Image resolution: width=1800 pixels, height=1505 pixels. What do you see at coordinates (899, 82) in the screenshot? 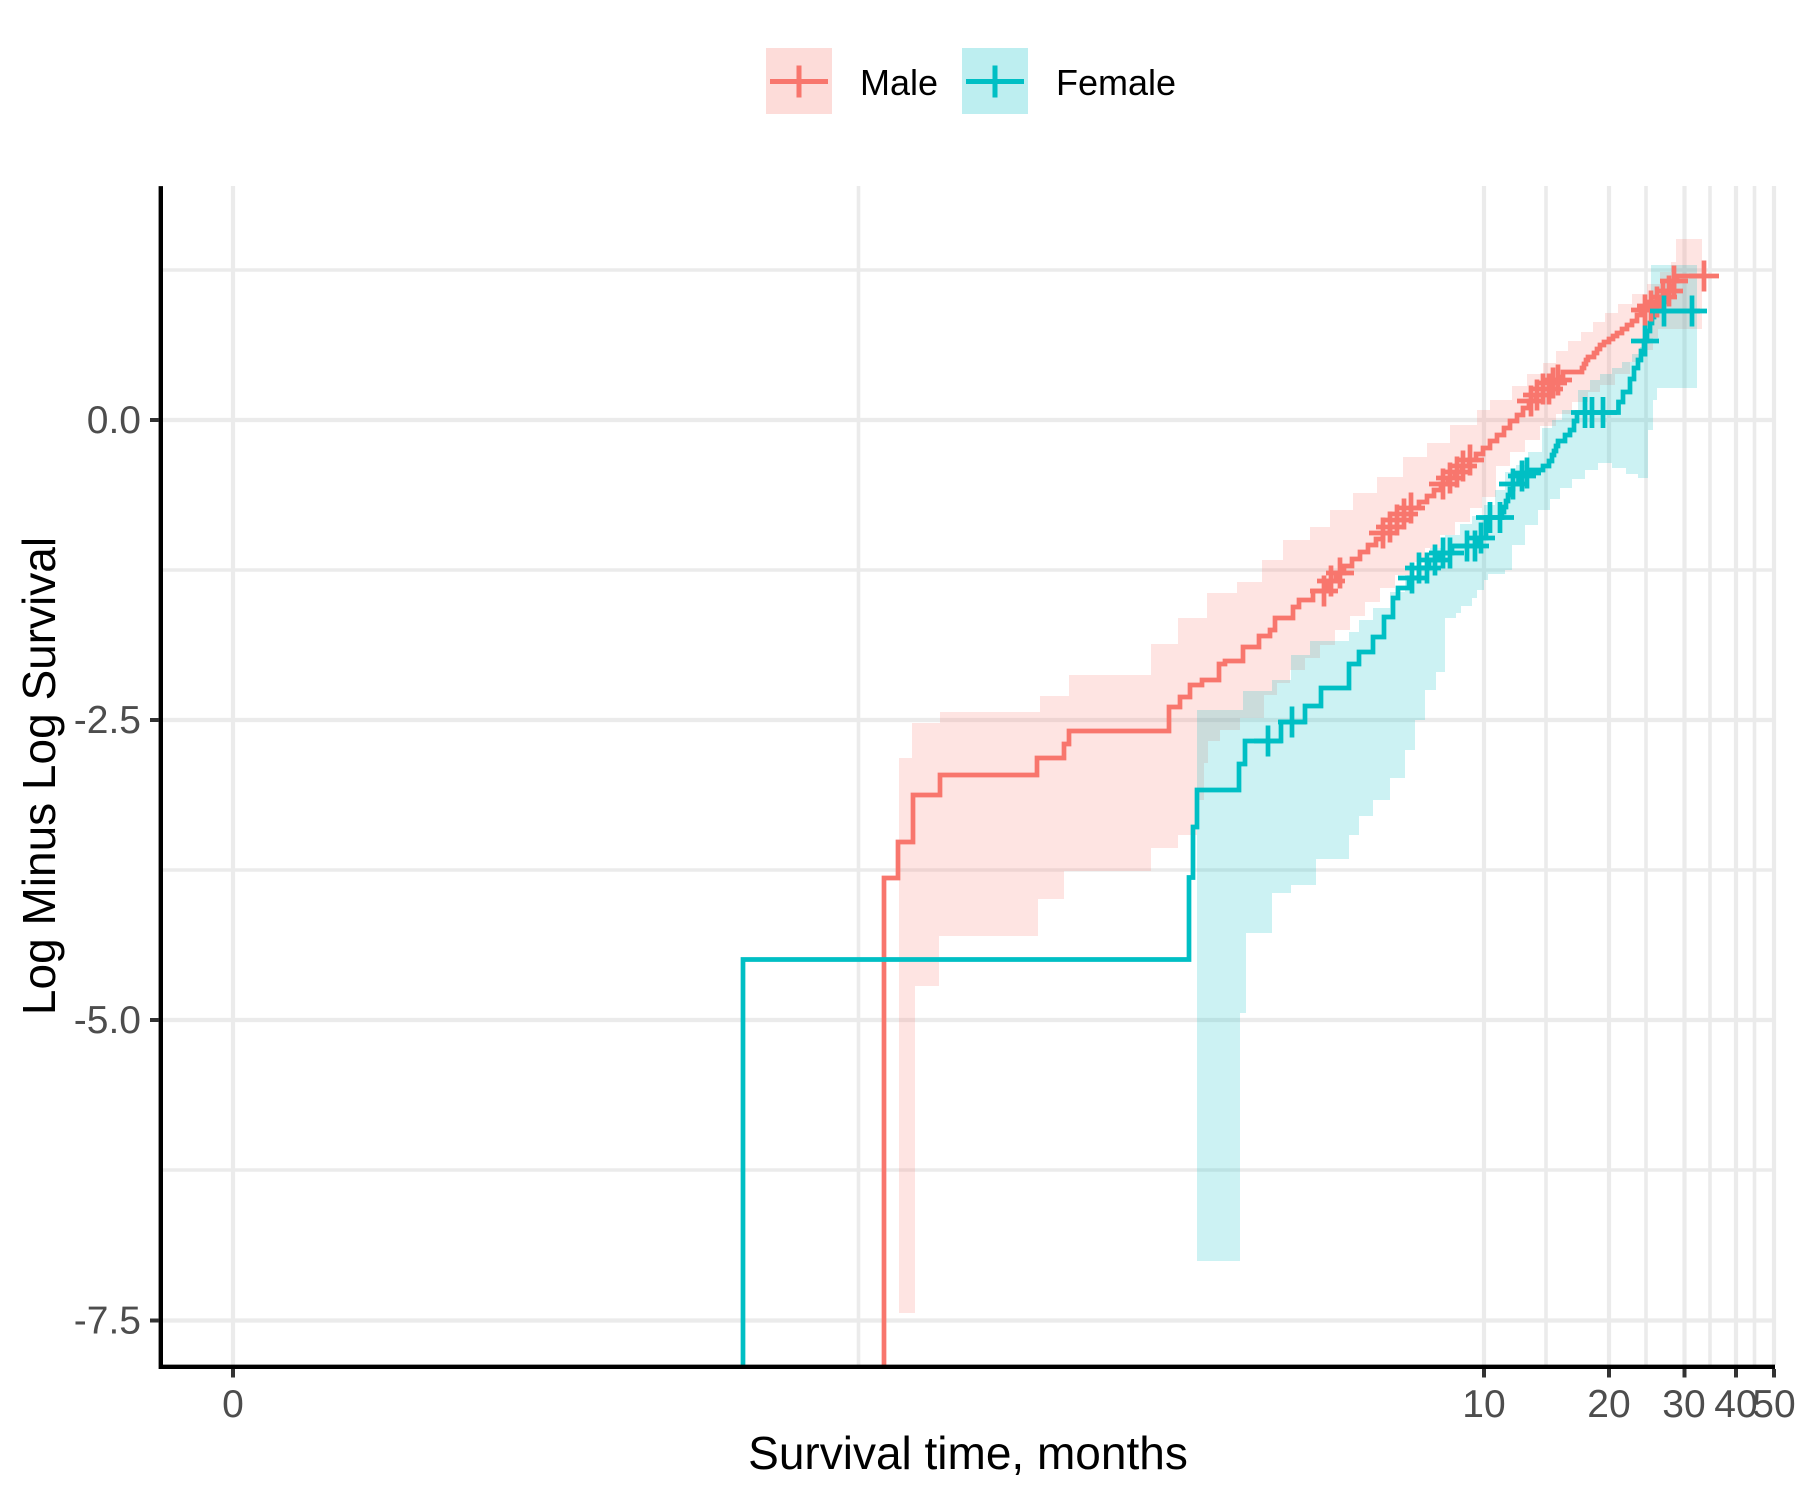
I see `svg-text: Male` at bounding box center [899, 82].